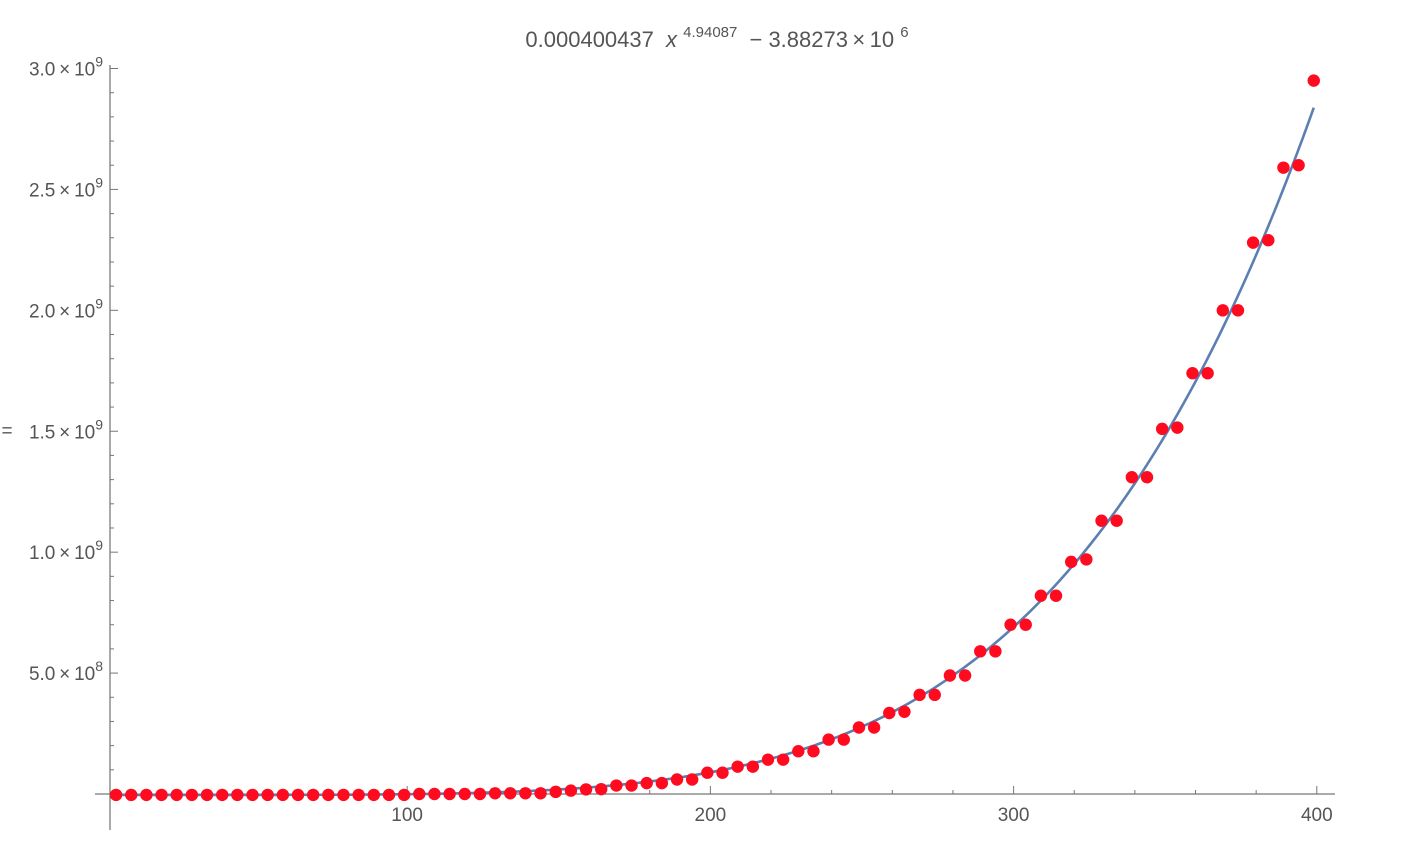 Image resolution: width=1414 pixels, height=844 pixels. I want to click on title-exponent: 4.94087, so click(710, 32).